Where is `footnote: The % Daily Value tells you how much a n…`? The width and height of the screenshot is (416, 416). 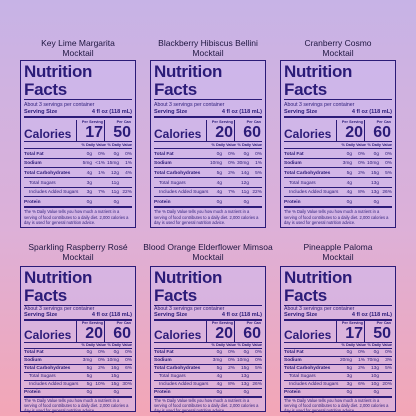
footnote: The % Daily Value tells you how much a n… is located at coordinates (336, 217).